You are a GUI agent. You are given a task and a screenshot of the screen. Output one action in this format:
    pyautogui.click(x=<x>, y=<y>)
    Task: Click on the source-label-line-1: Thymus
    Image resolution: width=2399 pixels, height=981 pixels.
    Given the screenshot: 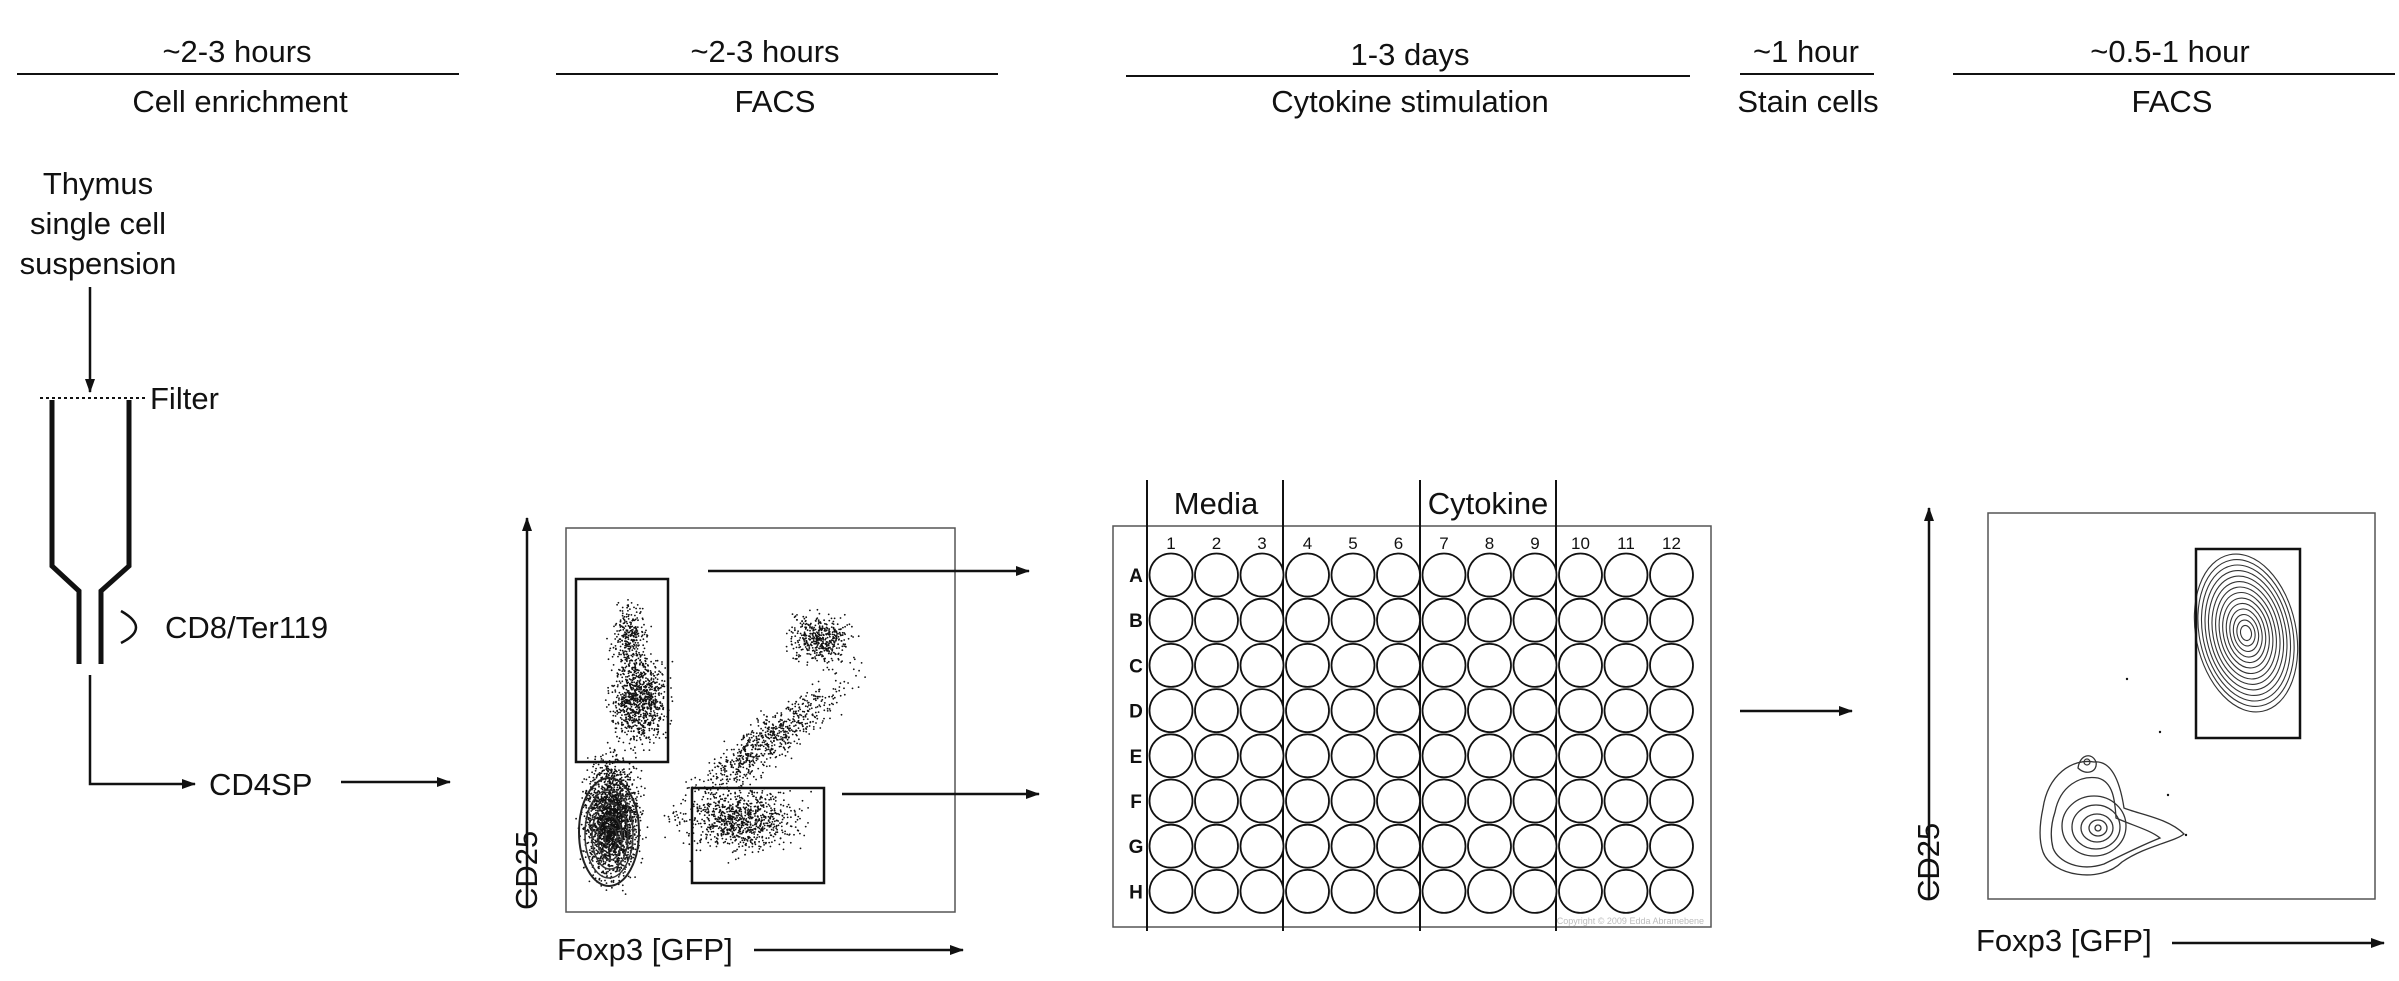 What is the action you would take?
    pyautogui.click(x=98, y=183)
    